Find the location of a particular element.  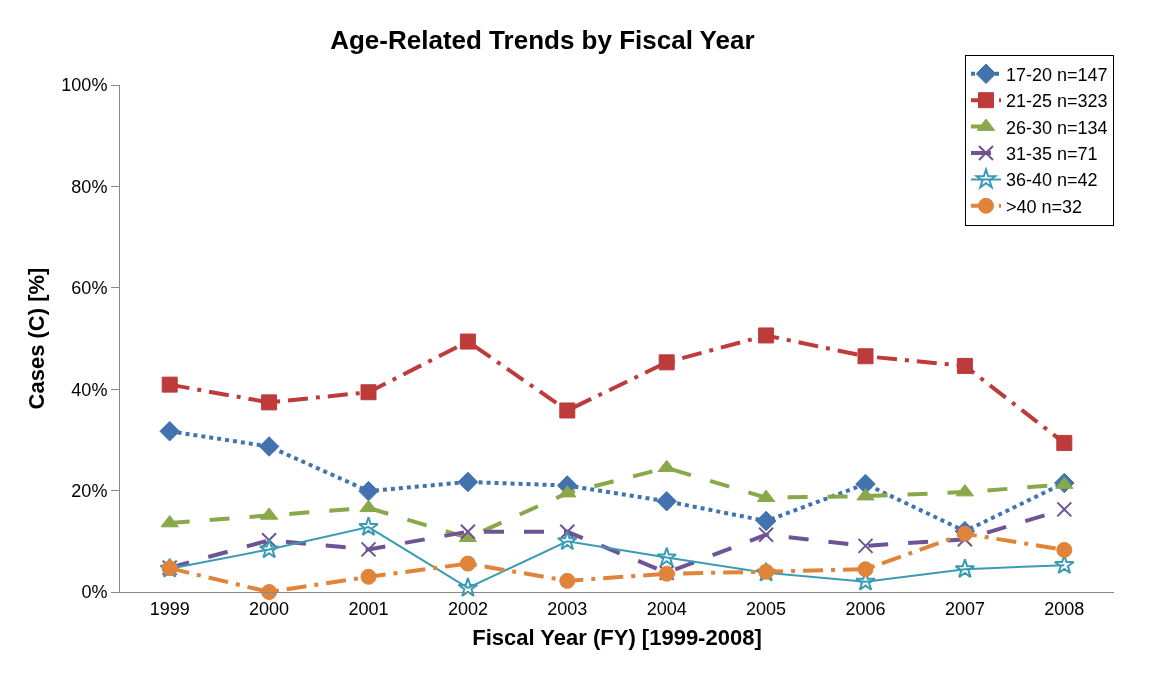

y-axis-title: Cases (C) [%] is located at coordinates (37, 338).